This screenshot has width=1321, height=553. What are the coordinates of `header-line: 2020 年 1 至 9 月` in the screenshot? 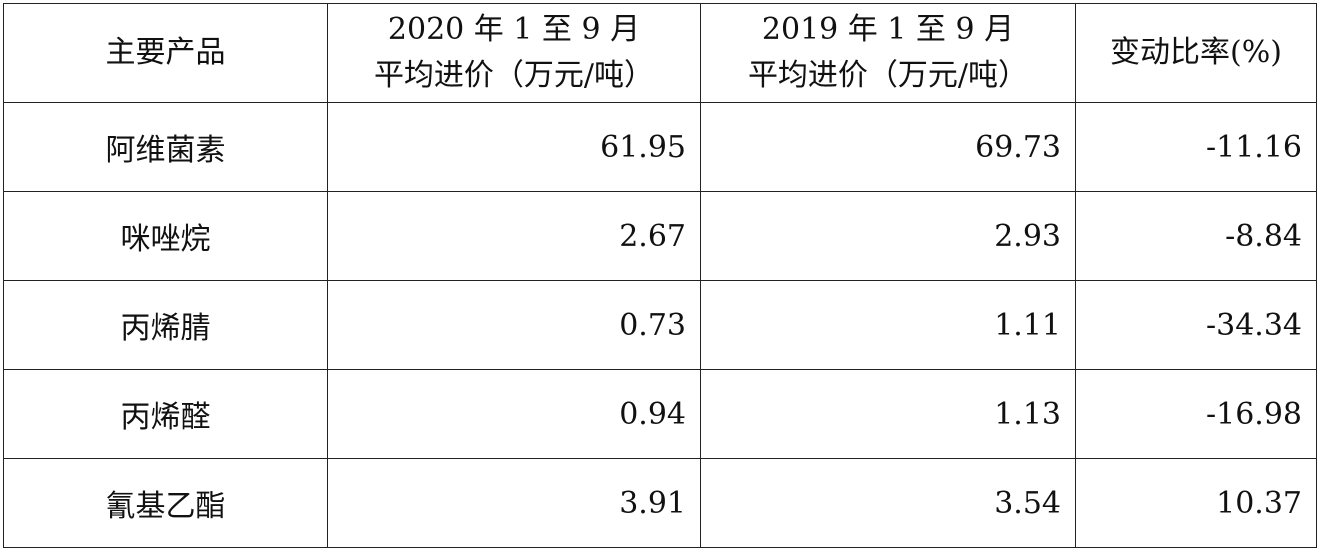 It's located at (514, 29).